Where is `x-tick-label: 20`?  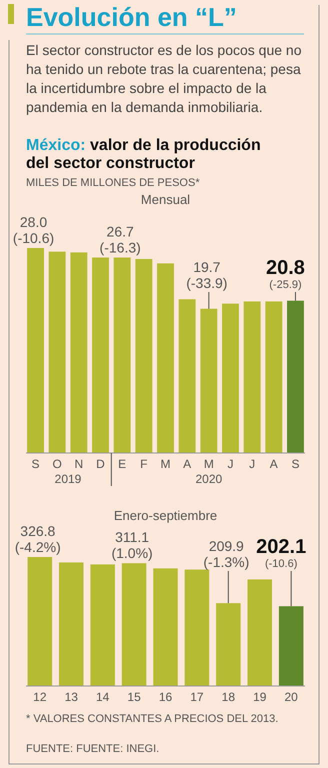
x-tick-label: 20 is located at coordinates (291, 697).